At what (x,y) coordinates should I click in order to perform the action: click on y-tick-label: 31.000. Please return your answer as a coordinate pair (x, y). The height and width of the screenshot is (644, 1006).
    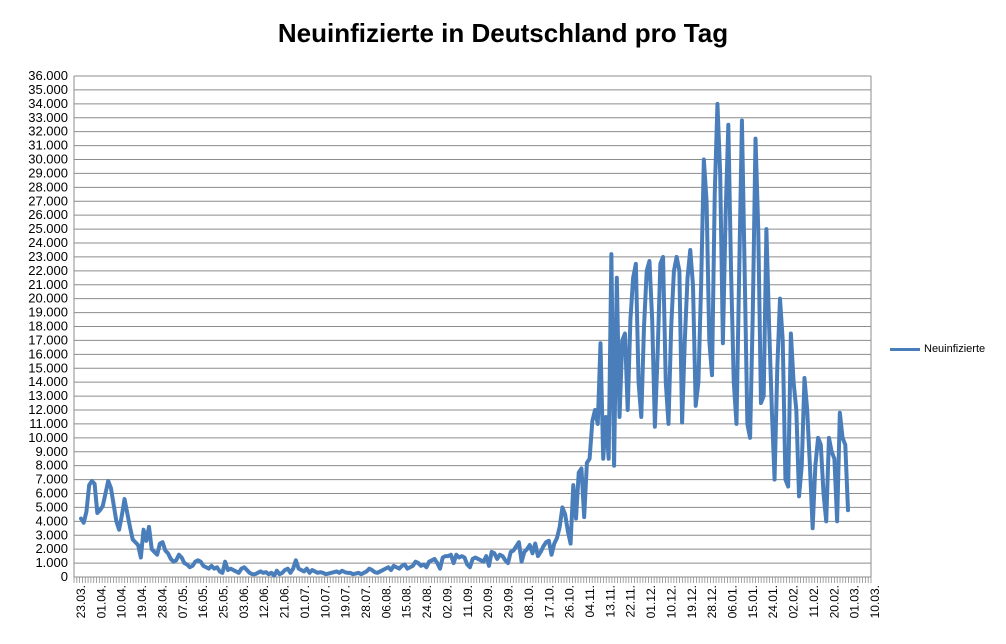
    Looking at the image, I should click on (48, 145).